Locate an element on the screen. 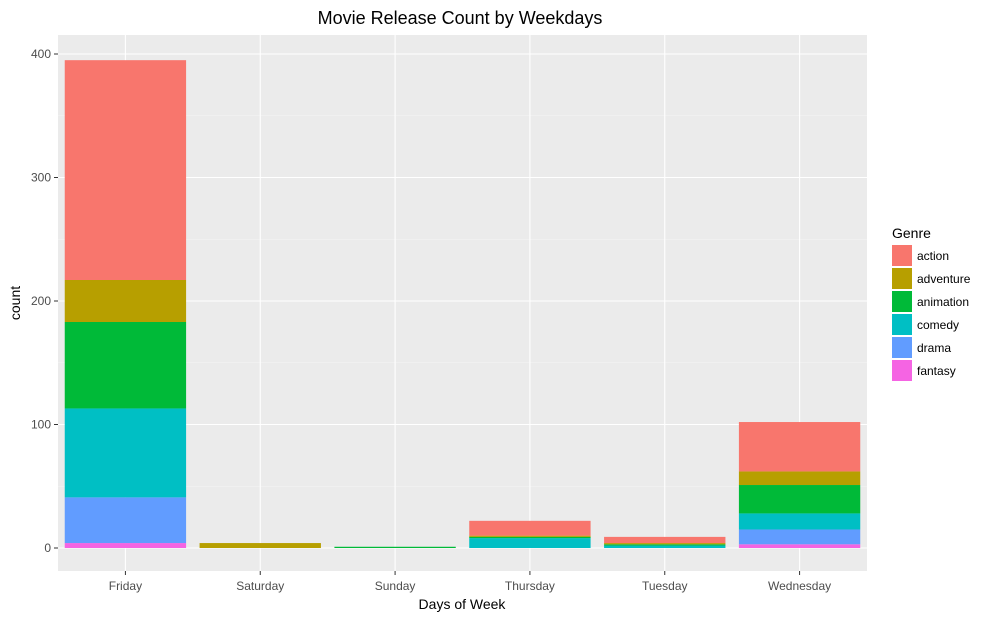  bar-segment-adventure-tuesday is located at coordinates (664, 543).